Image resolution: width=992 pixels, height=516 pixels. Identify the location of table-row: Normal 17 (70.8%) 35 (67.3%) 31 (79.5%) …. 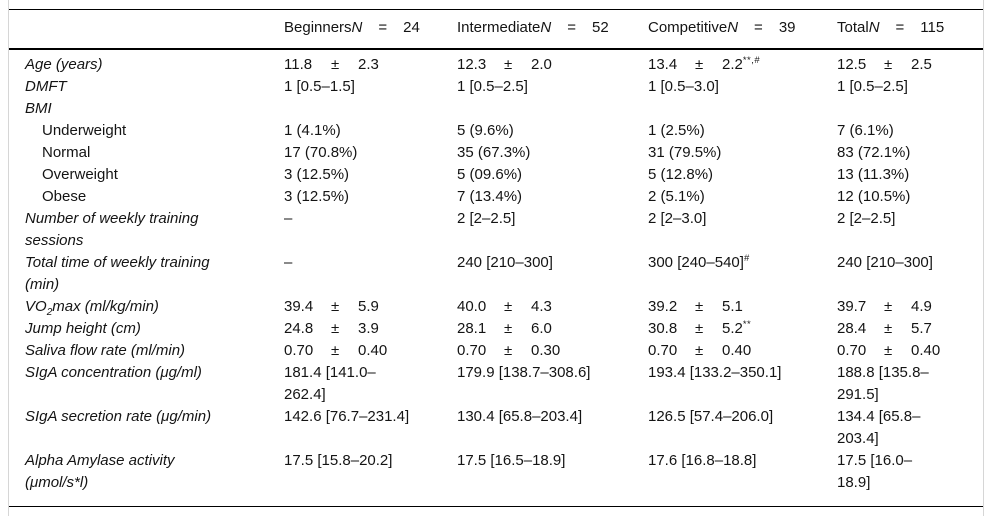
(496, 153).